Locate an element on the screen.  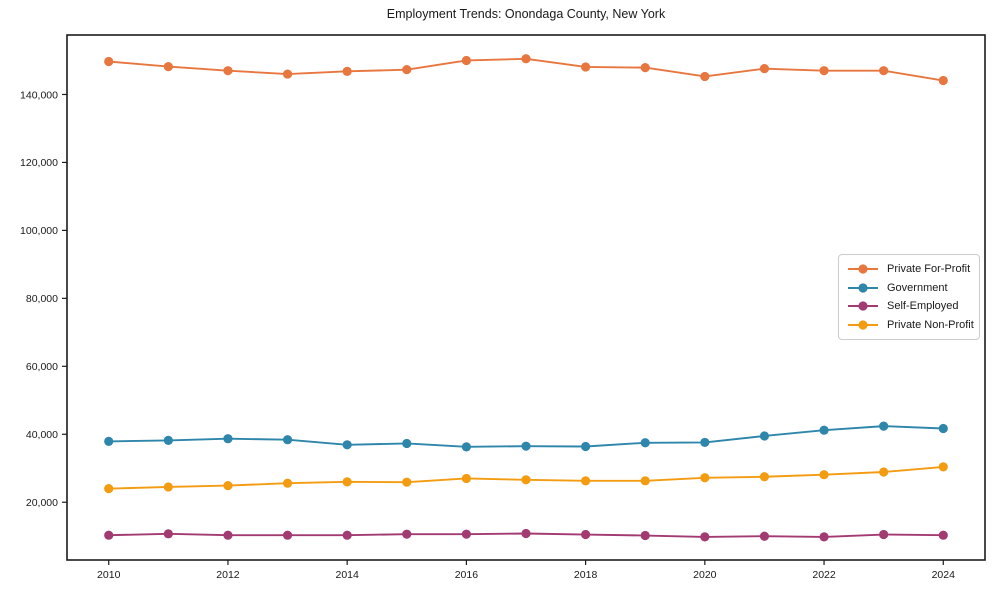
legend-label: Government is located at coordinates (917, 287).